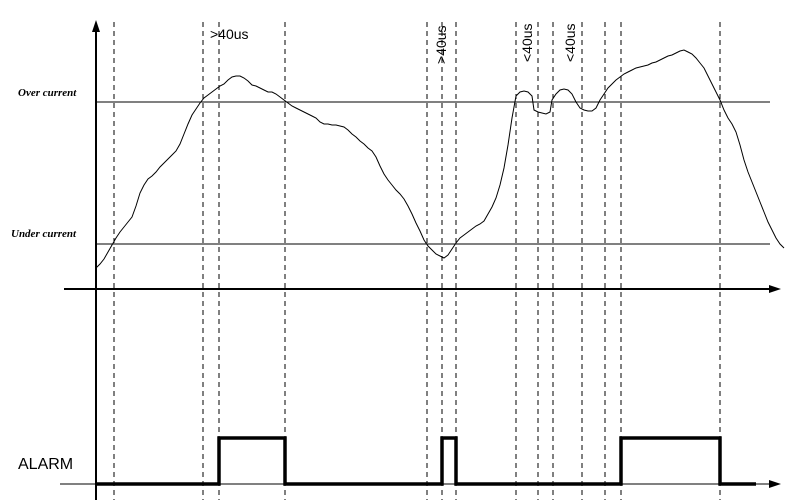 This screenshot has height=504, width=787. I want to click on alarm-signal, so click(426, 461).